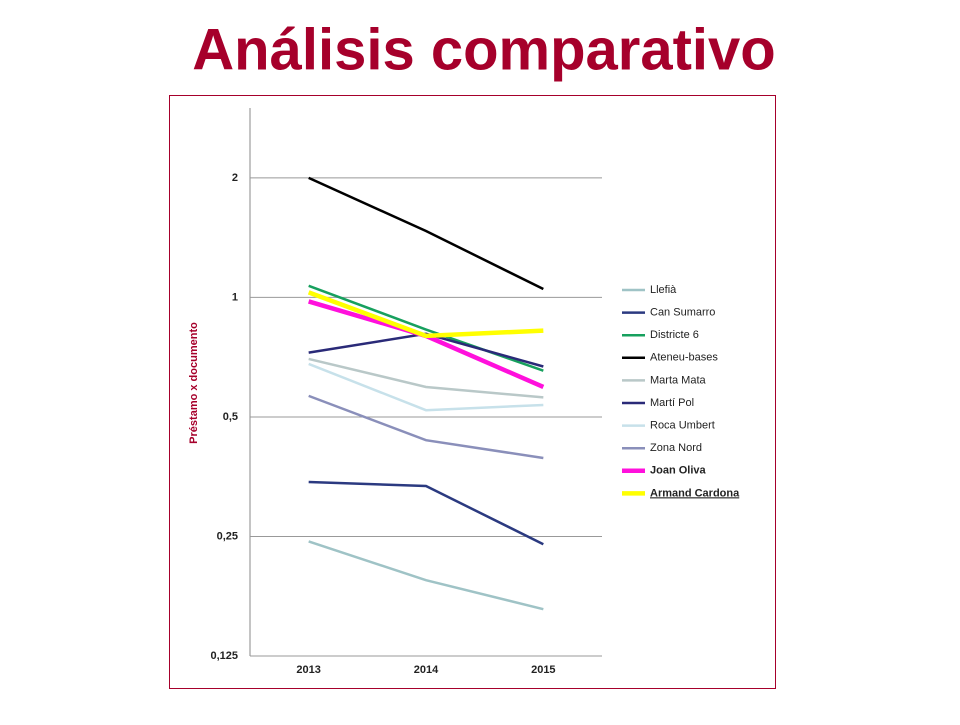  I want to click on legend-label: Armand Cardona, so click(695, 493).